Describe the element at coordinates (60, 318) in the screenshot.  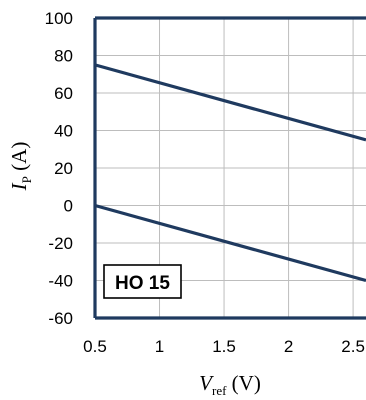
I see `y-tick-label: -60` at that location.